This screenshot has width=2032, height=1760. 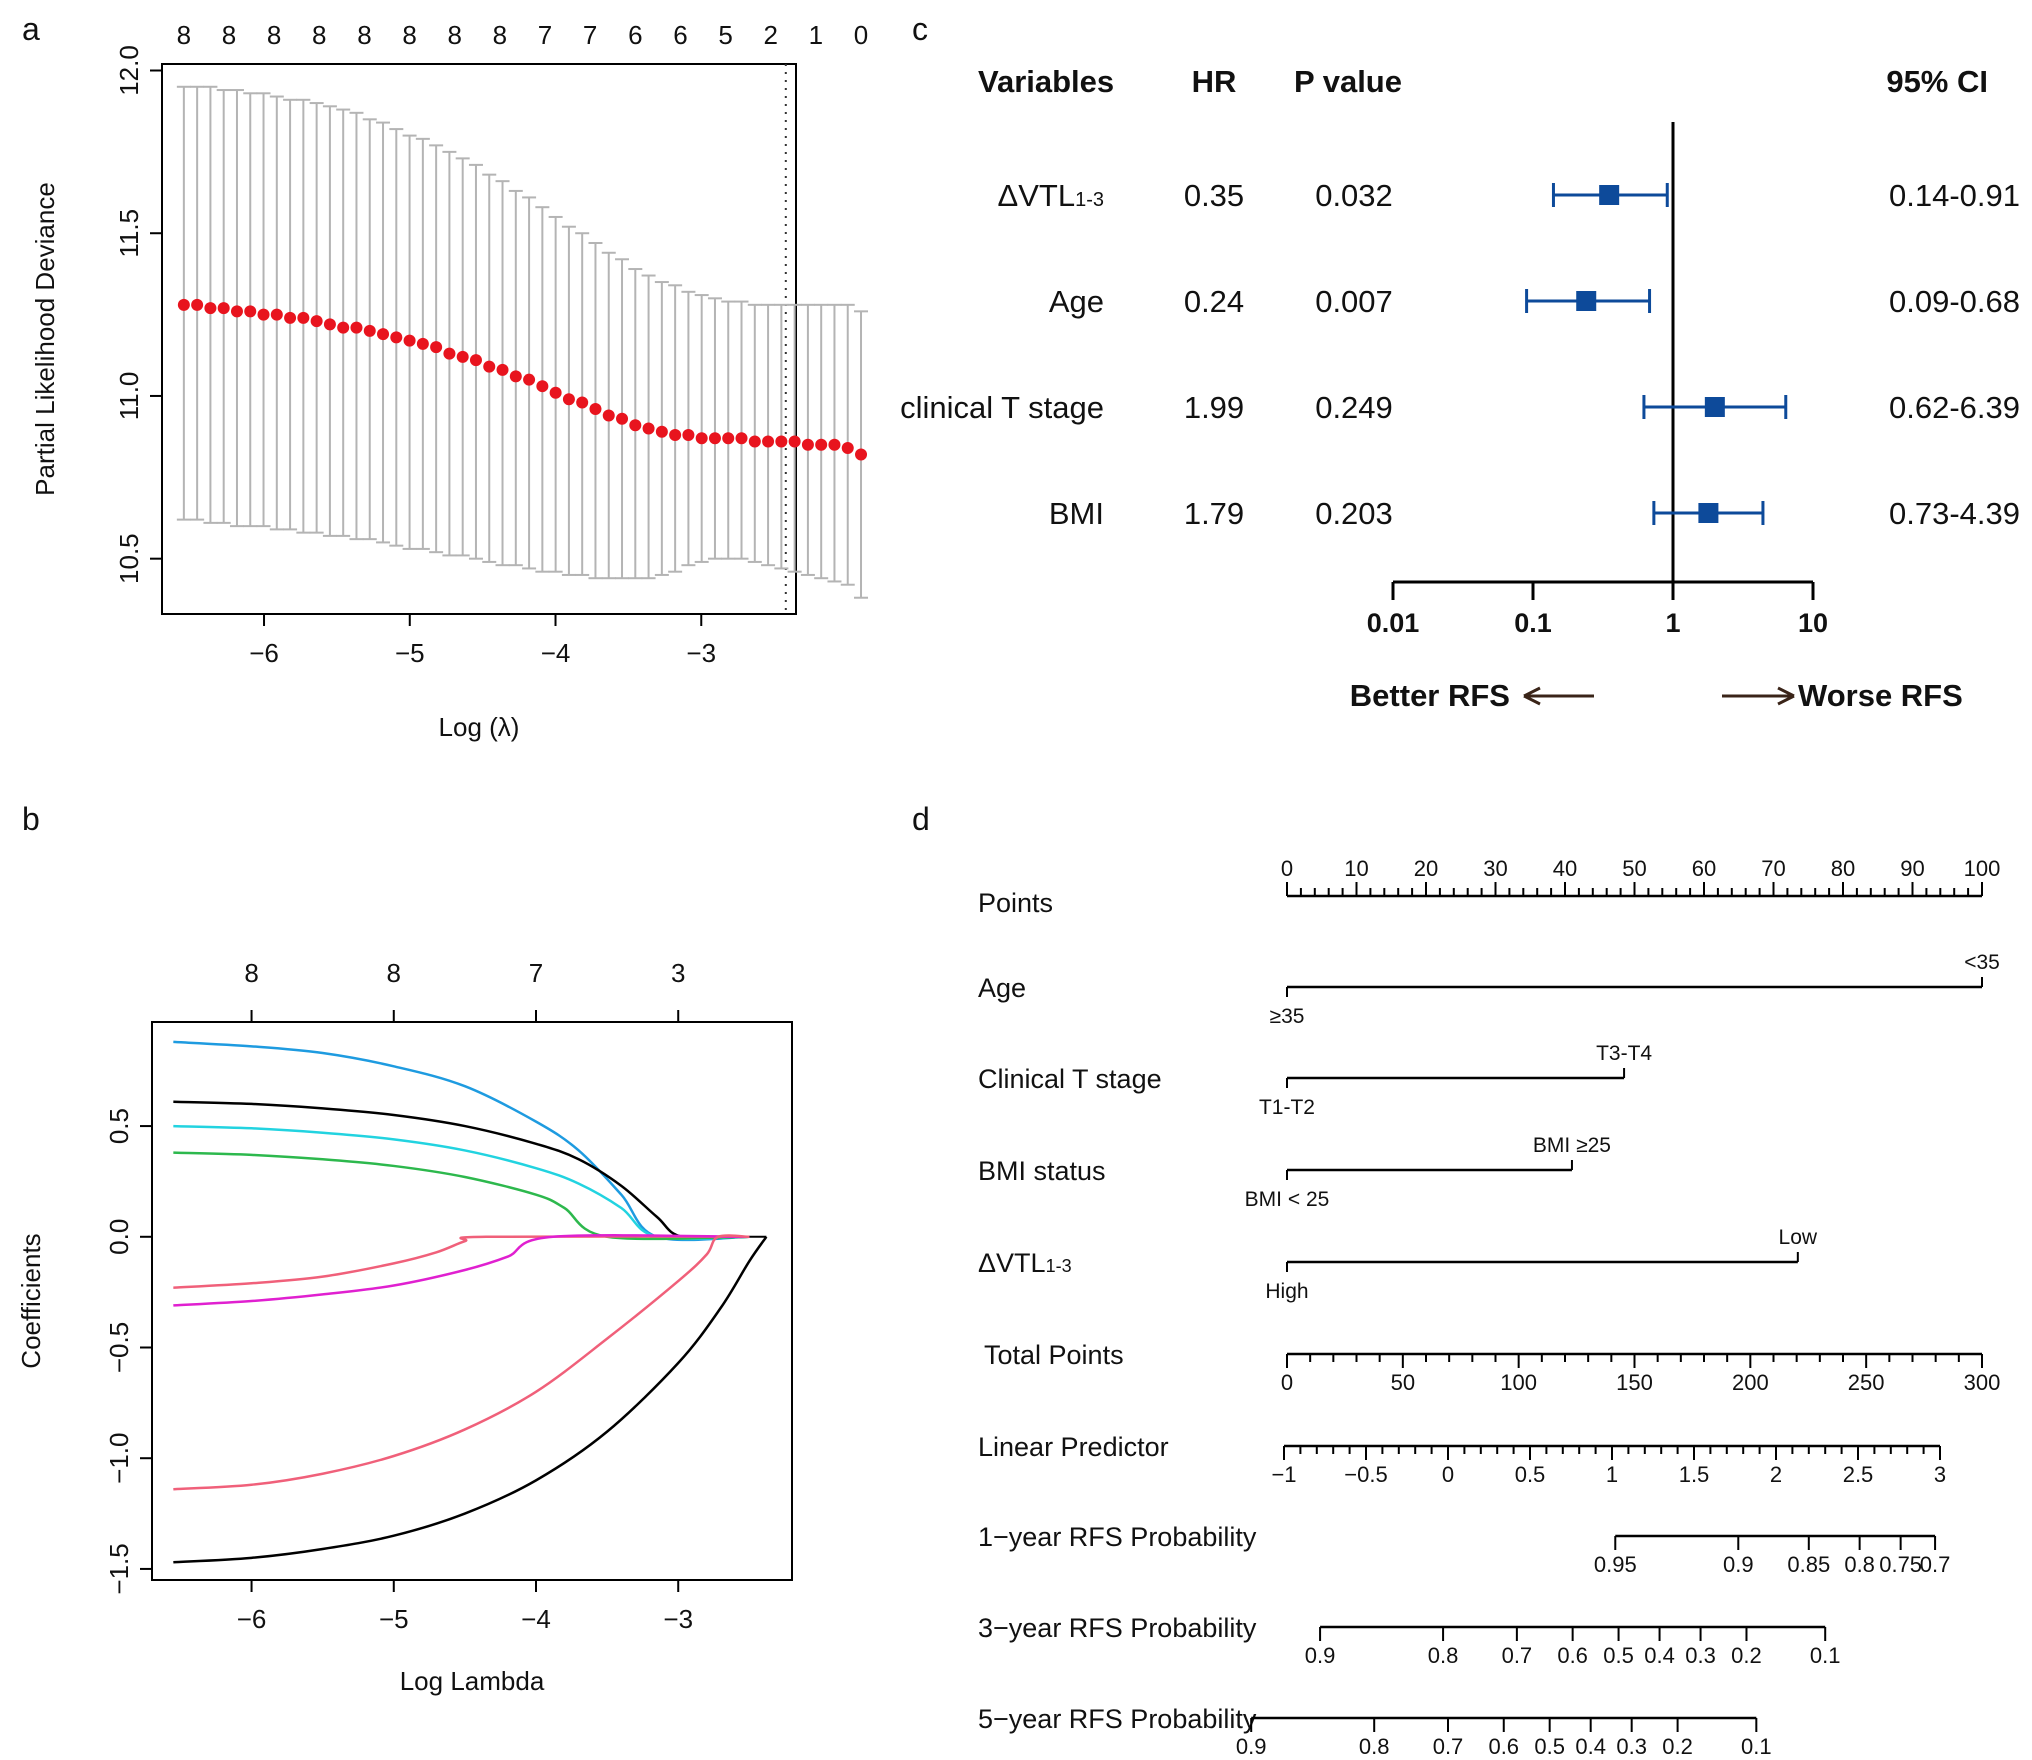 What do you see at coordinates (1037, 195) in the screenshot?
I see `panel-c-row-label-main: ΔVTL` at bounding box center [1037, 195].